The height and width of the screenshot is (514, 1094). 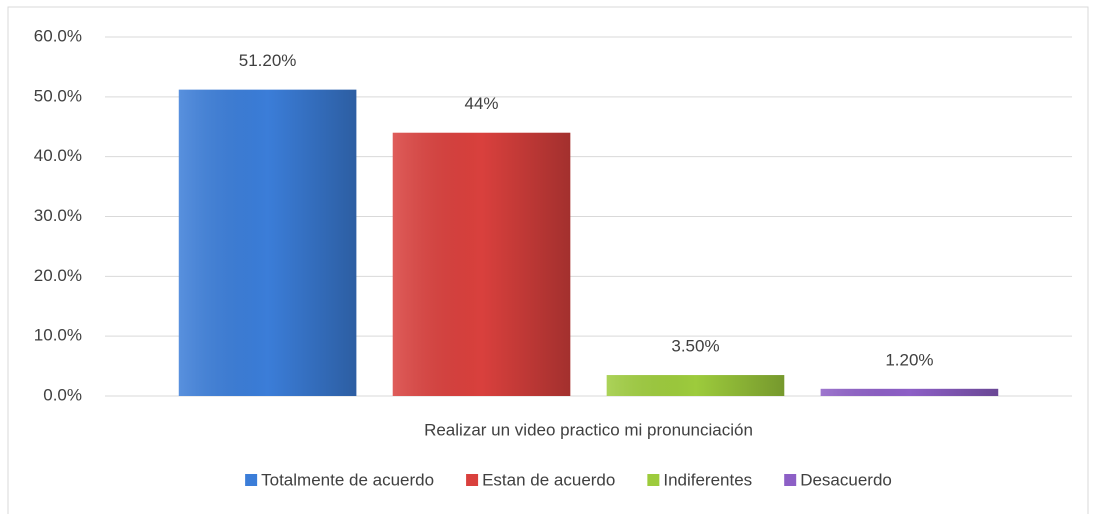 What do you see at coordinates (58, 275) in the screenshot?
I see `y-tick-label: 20.0%` at bounding box center [58, 275].